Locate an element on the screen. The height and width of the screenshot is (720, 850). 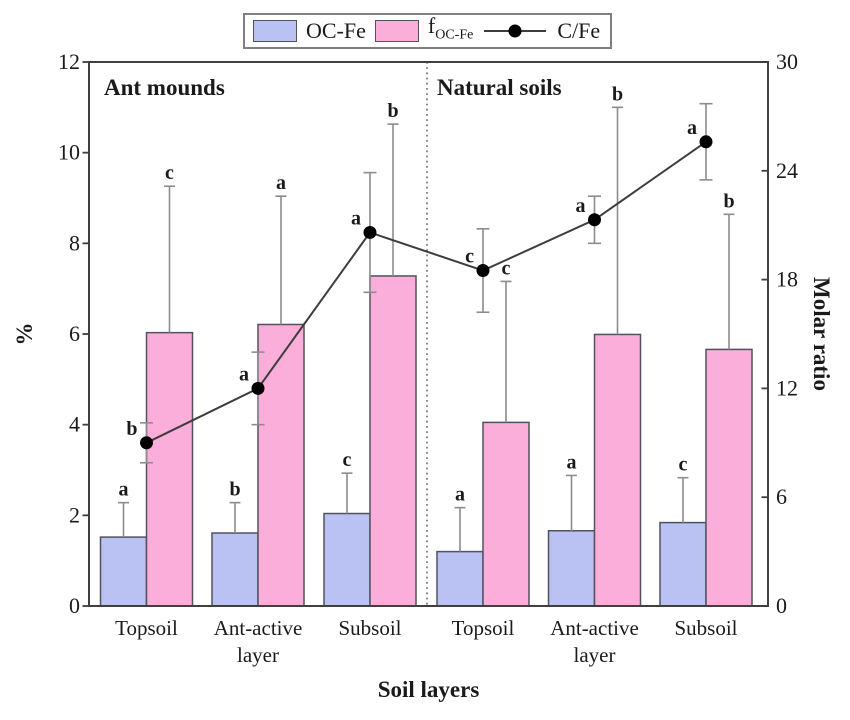
legend: OC-Fe fOC-Fe C/Fe is located at coordinates (428, 31).